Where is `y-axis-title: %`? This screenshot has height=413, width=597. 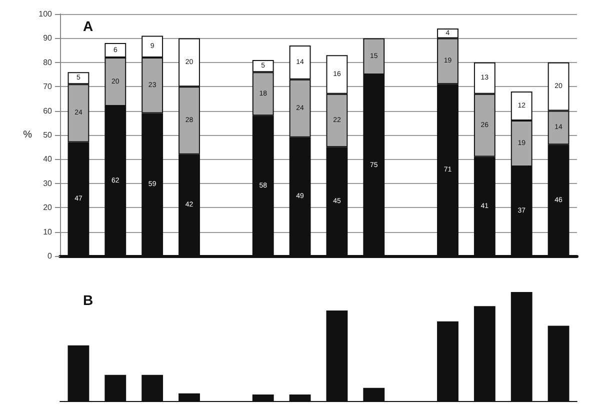
y-axis-title: % is located at coordinates (27, 135).